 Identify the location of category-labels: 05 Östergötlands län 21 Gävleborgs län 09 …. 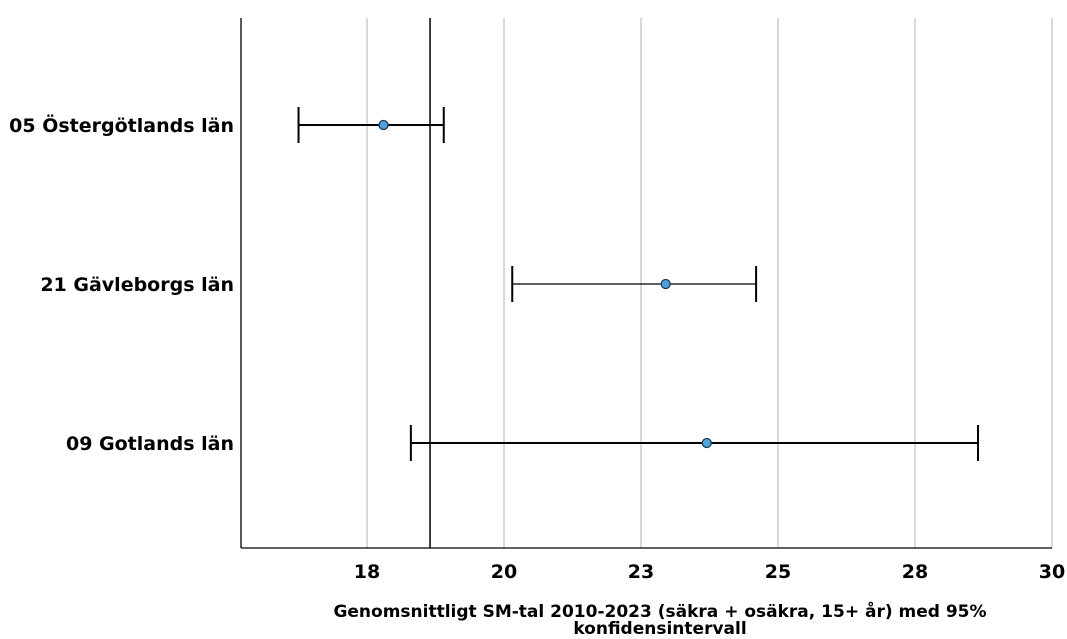
(121, 284).